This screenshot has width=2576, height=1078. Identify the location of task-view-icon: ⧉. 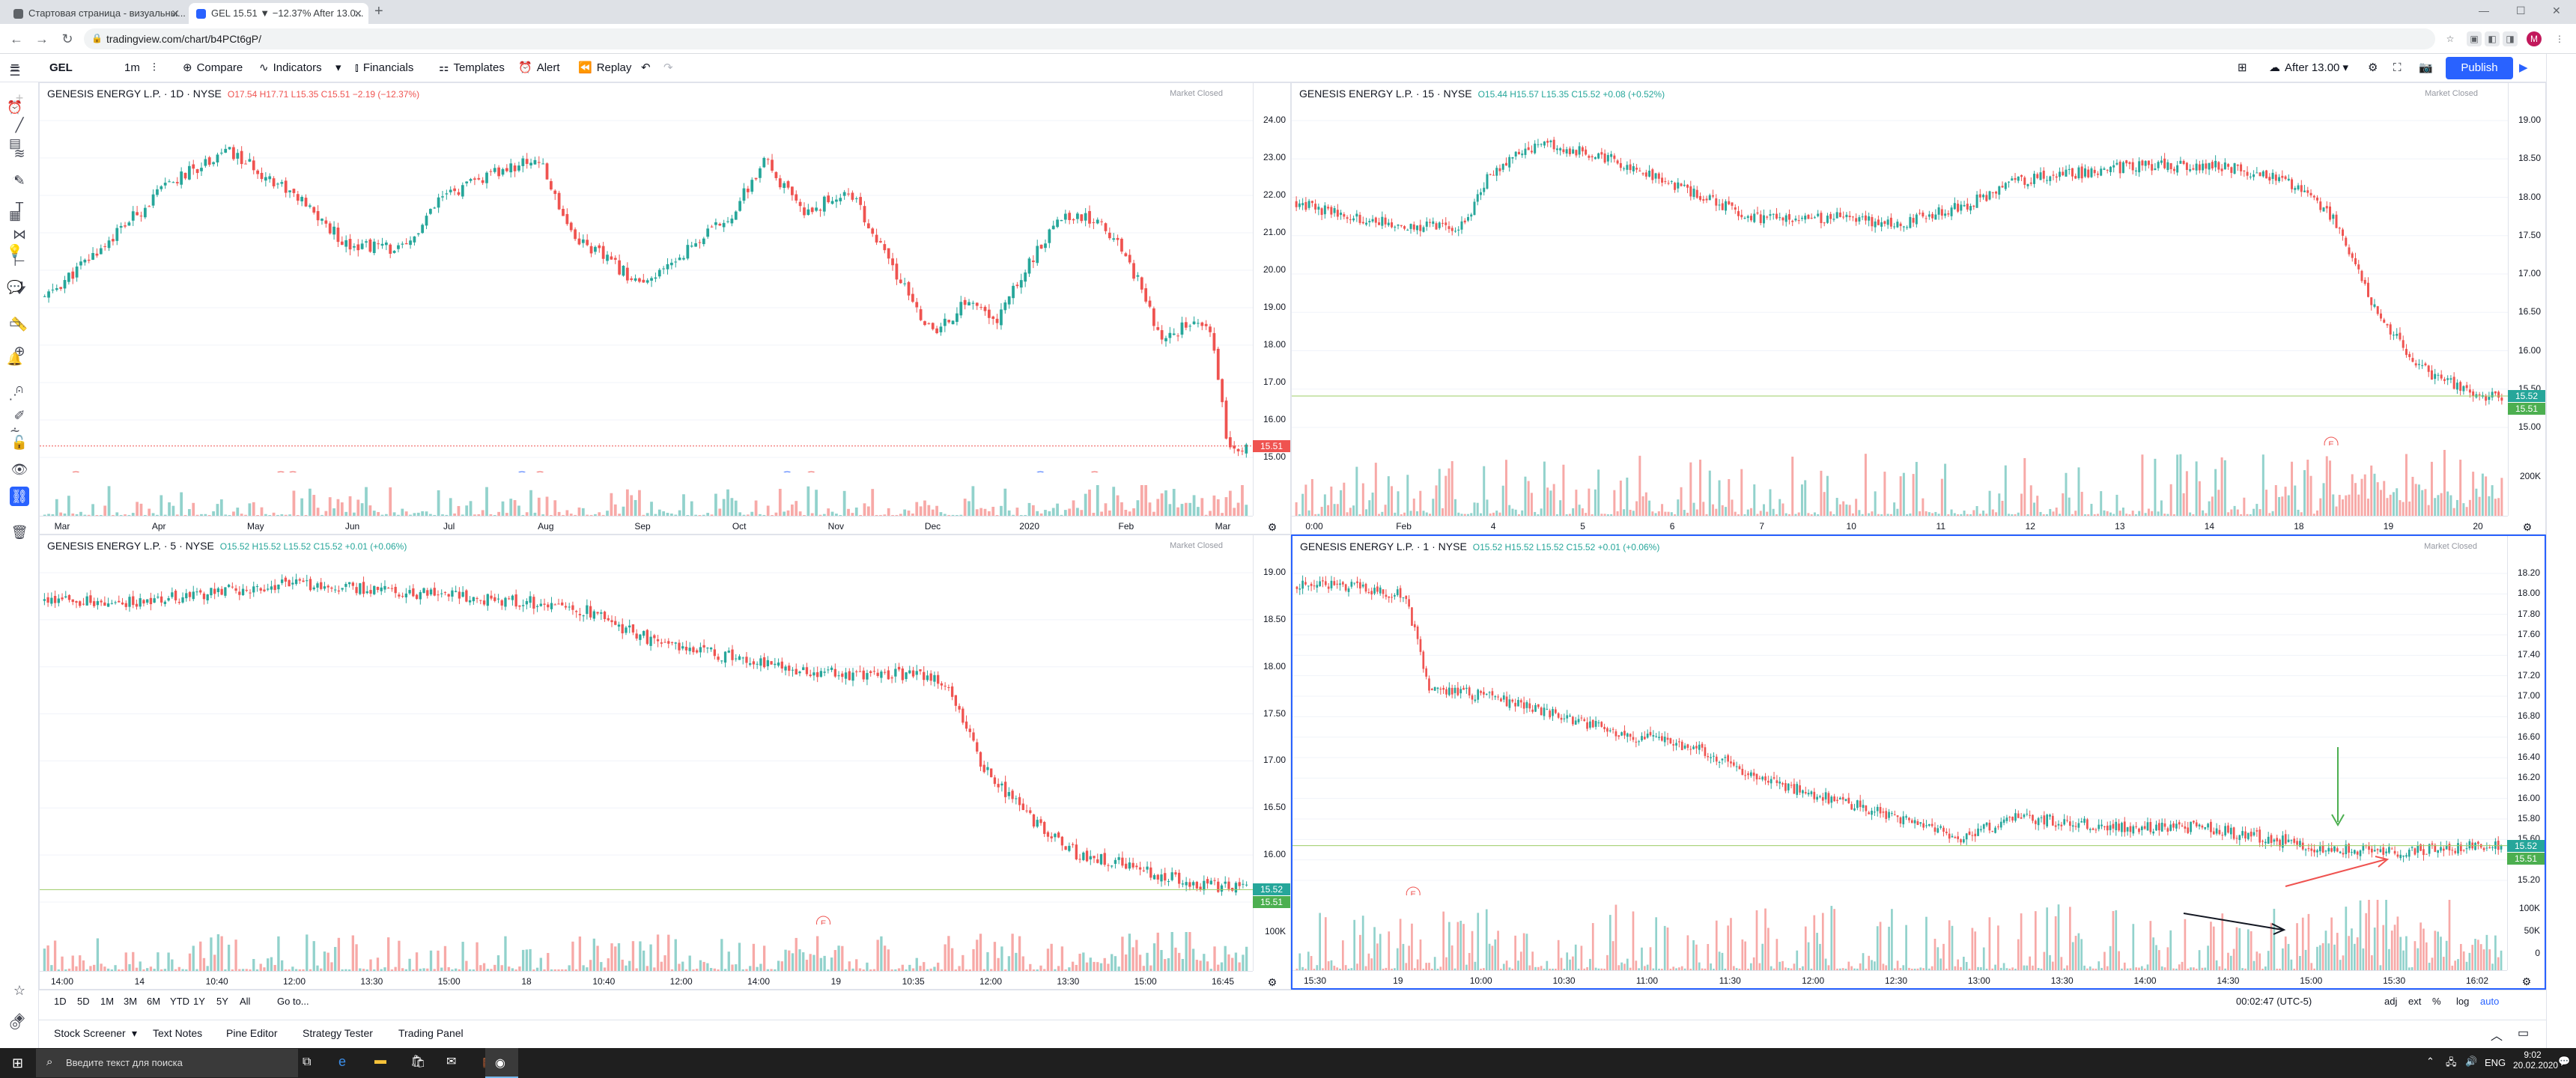
(307, 1062).